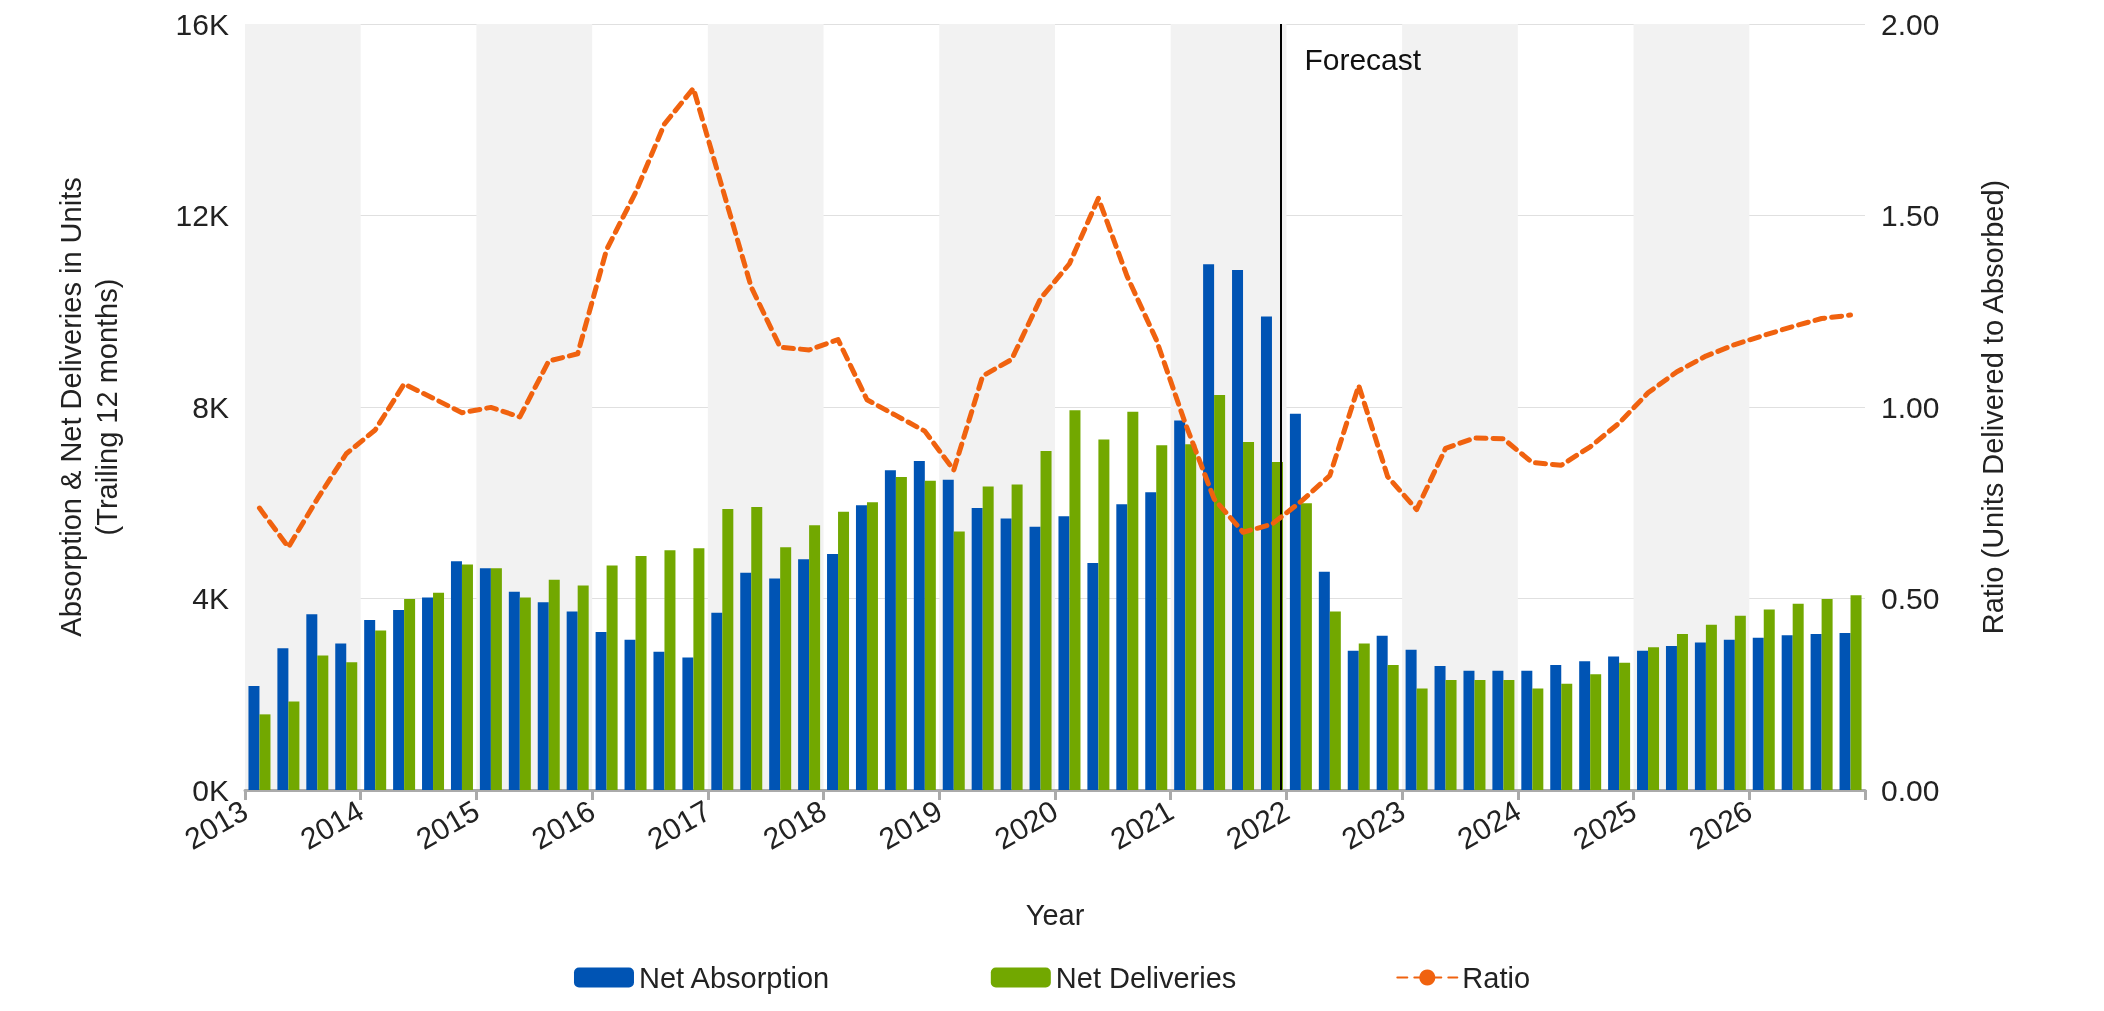  Describe the element at coordinates (447, 824) in the screenshot. I see `x-tick-label: 2015` at that location.